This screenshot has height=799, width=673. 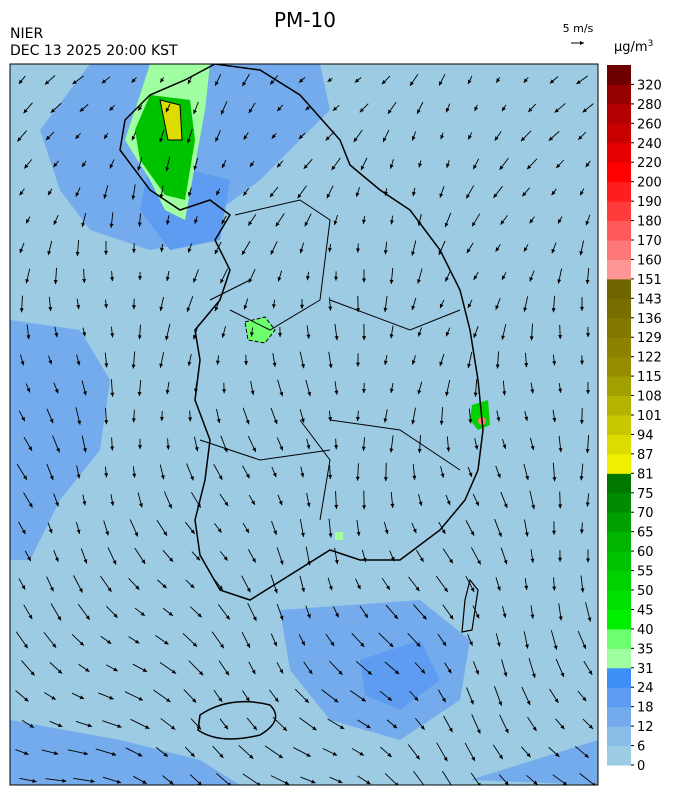 I want to click on colorbar-label: 160, so click(x=649, y=260).